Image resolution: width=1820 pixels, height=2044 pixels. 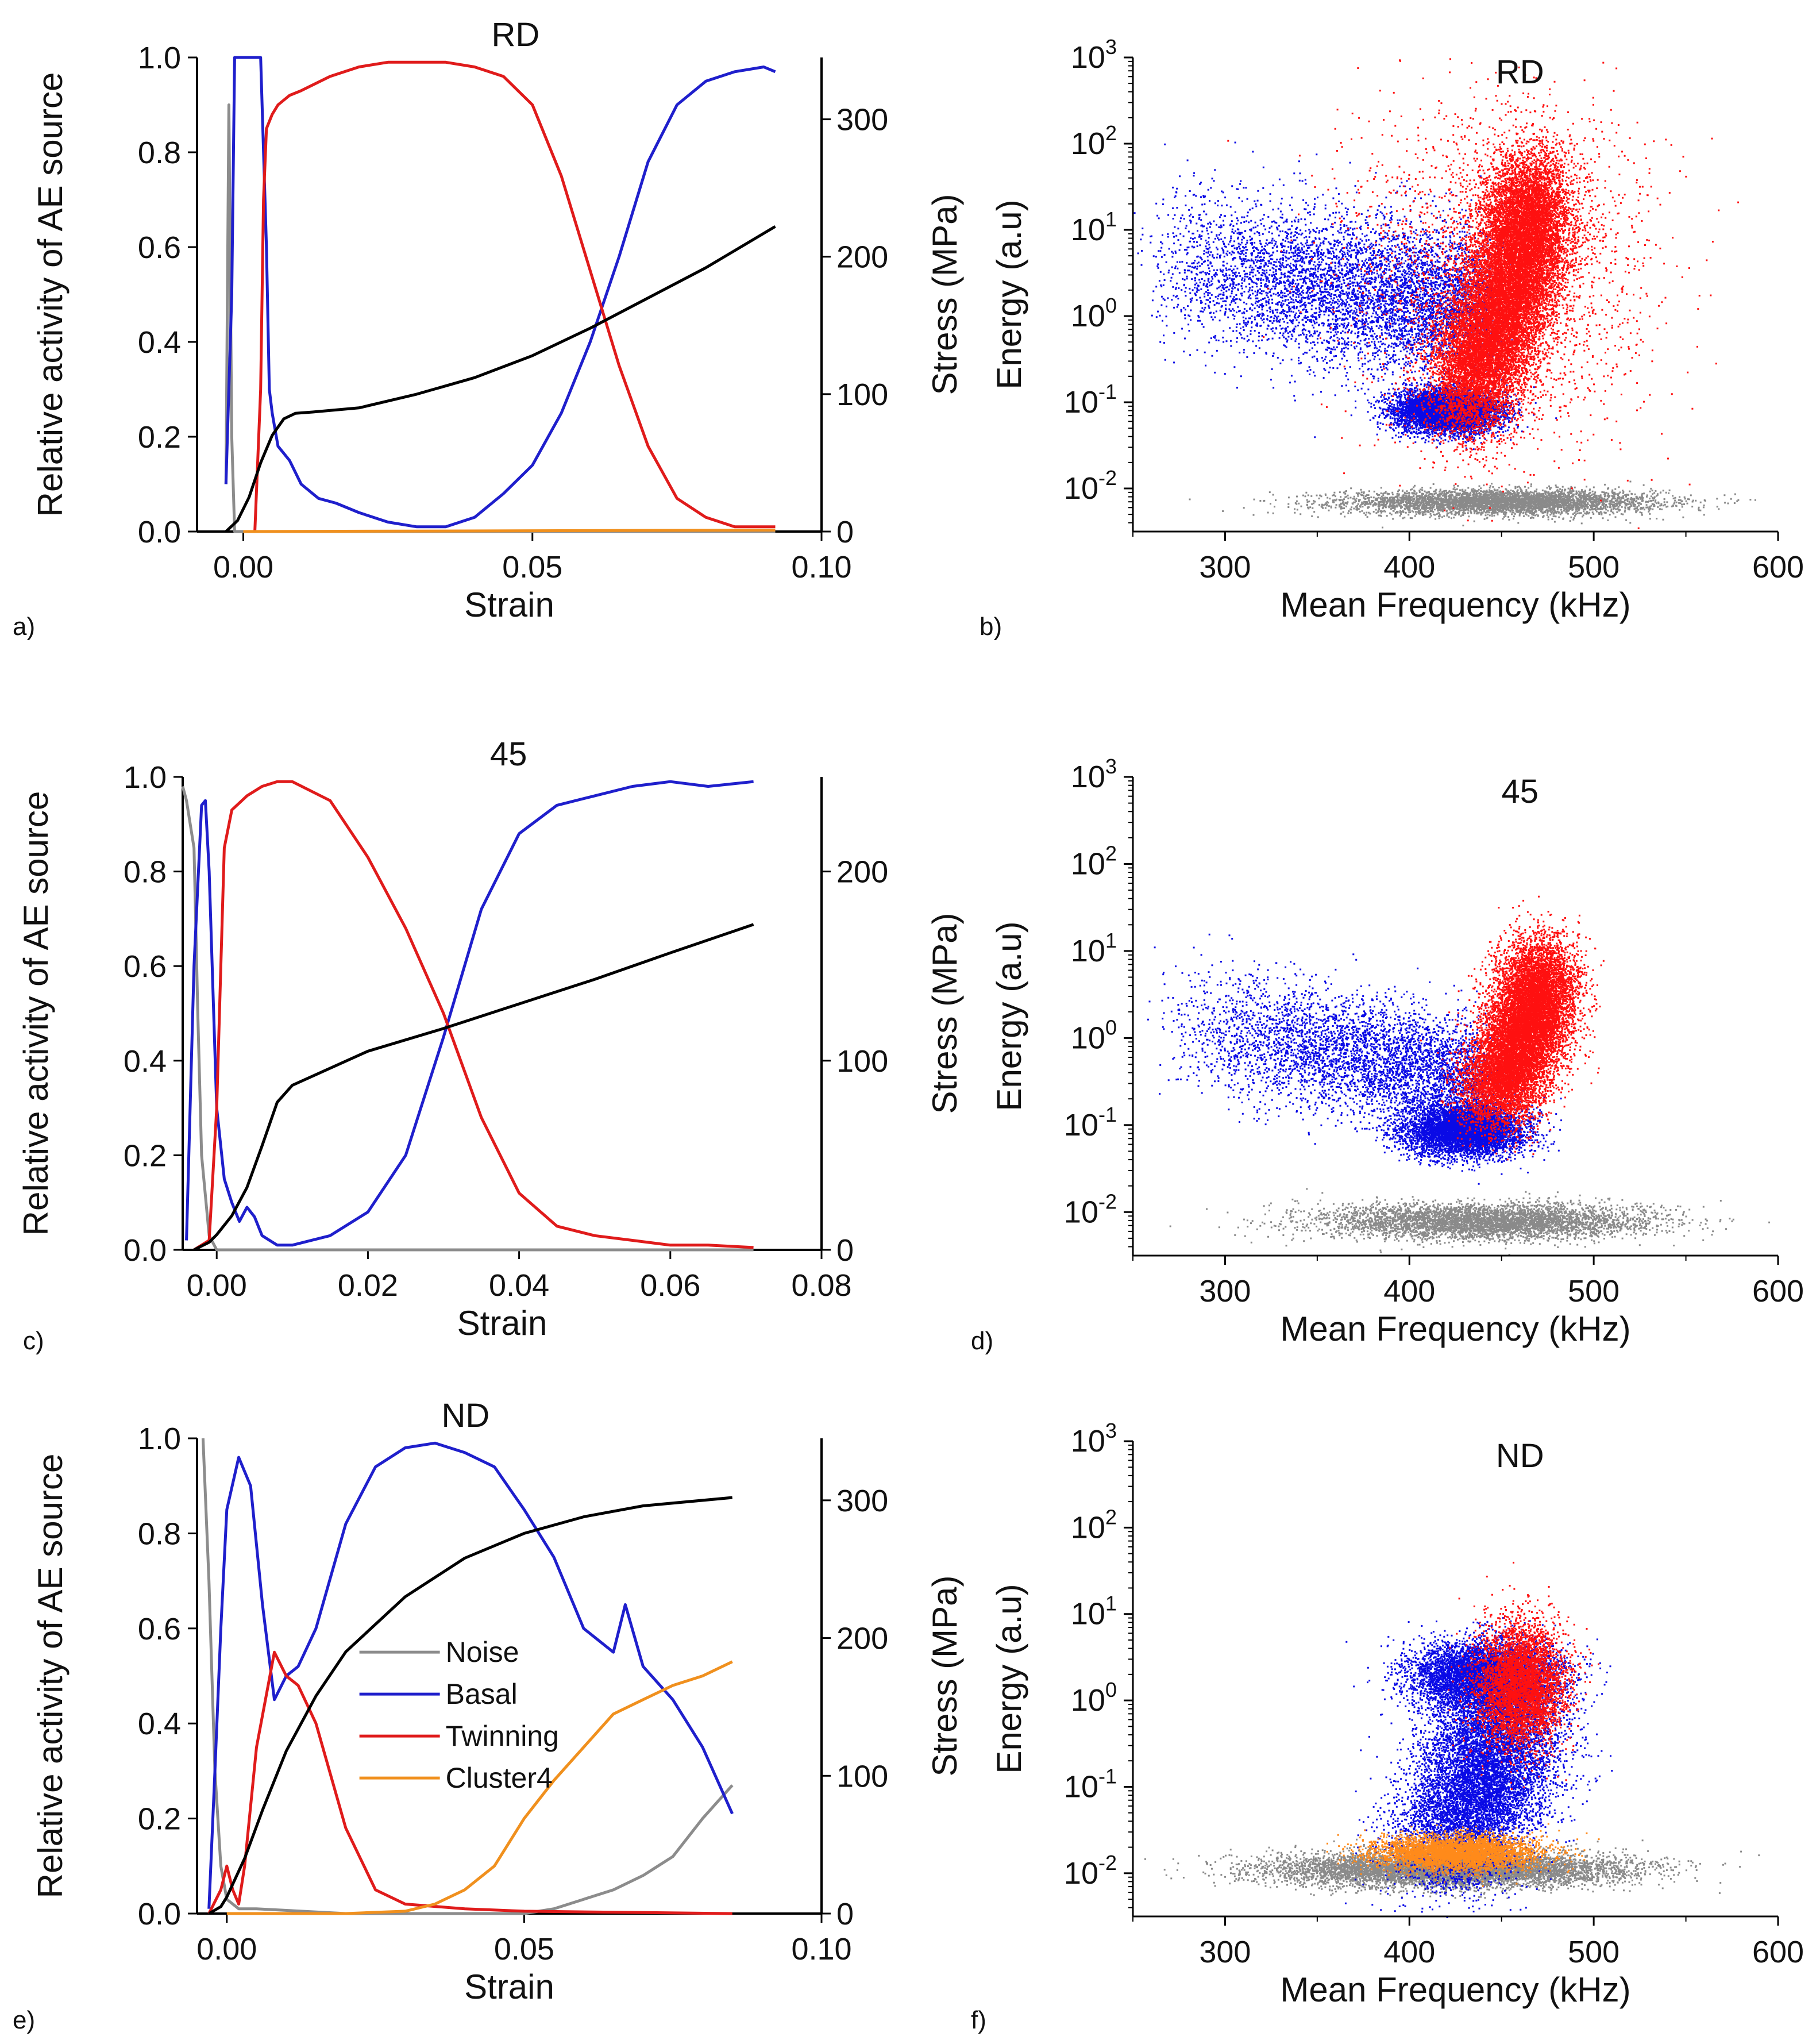 What do you see at coordinates (502, 1736) in the screenshot?
I see `legend-label-twinning: Twinning` at bounding box center [502, 1736].